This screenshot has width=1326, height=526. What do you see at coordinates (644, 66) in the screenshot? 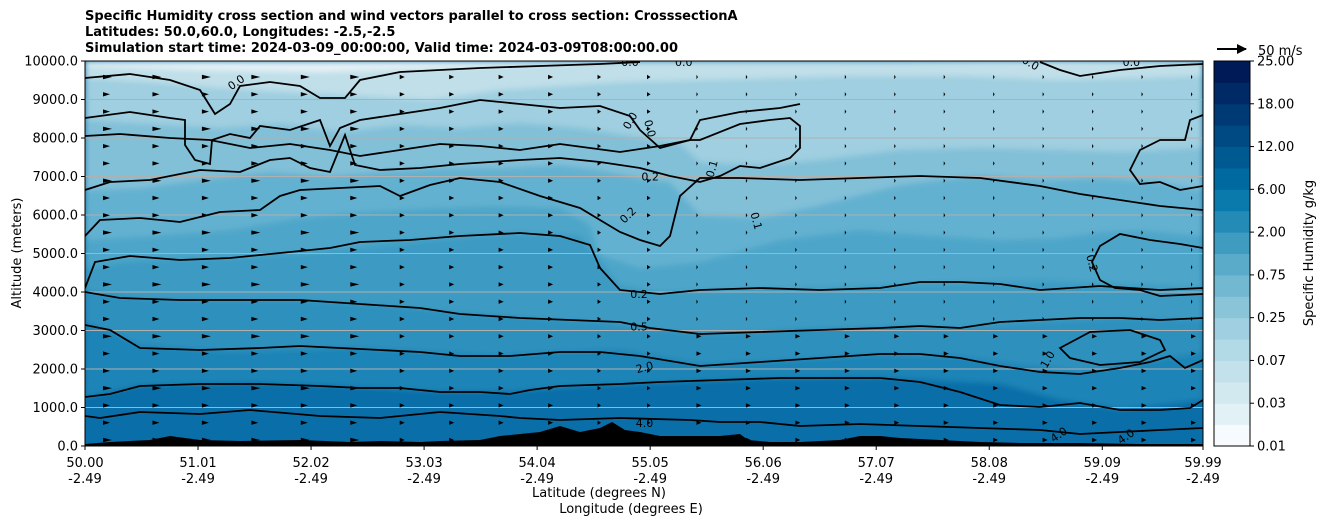
I see `humidity-band-0.01` at bounding box center [644, 66].